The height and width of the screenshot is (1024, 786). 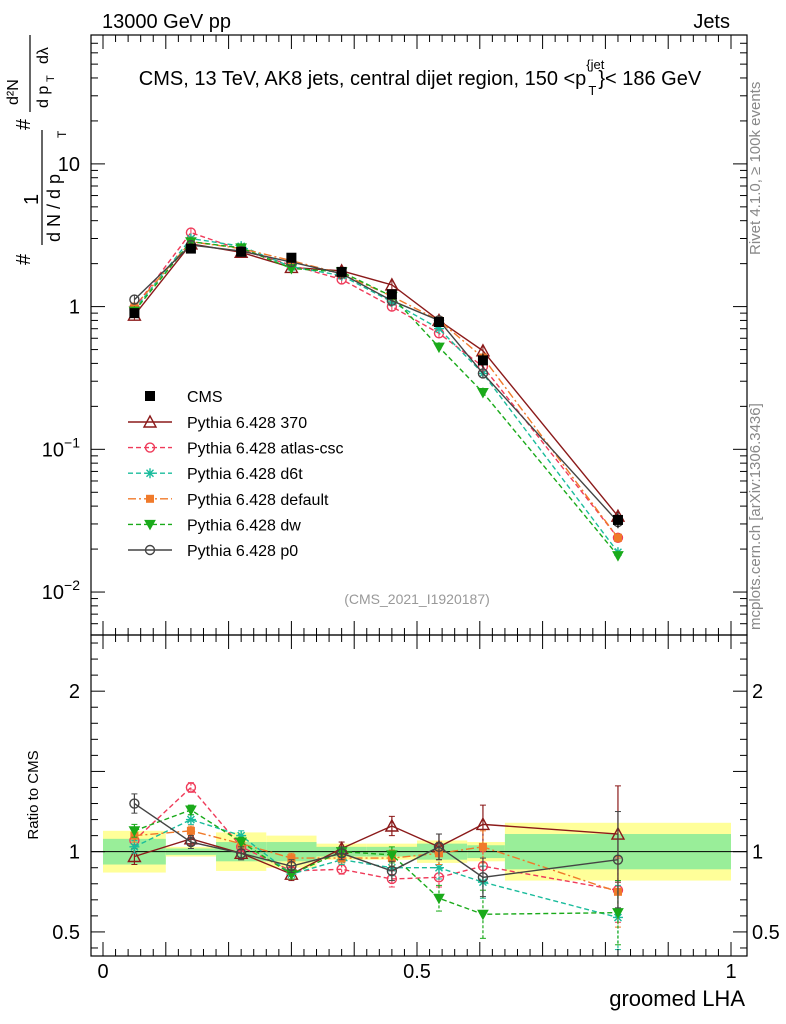 What do you see at coordinates (166, 22) in the screenshot?
I see `header-energy: 13000 GeV pp` at bounding box center [166, 22].